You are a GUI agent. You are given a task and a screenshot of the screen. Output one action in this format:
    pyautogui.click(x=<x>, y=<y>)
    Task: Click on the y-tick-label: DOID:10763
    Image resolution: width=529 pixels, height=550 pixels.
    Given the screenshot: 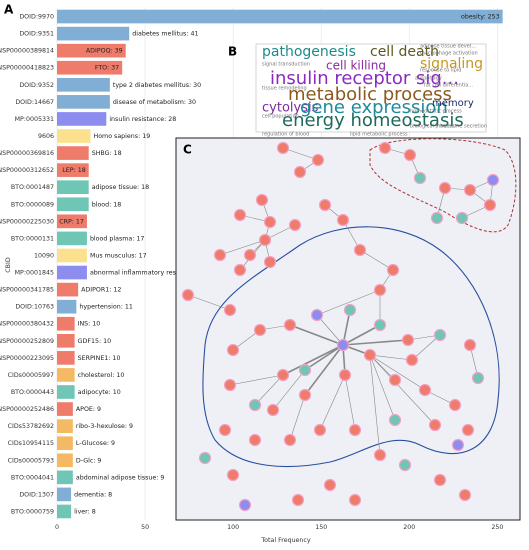 What is the action you would take?
    pyautogui.click(x=34, y=307)
    